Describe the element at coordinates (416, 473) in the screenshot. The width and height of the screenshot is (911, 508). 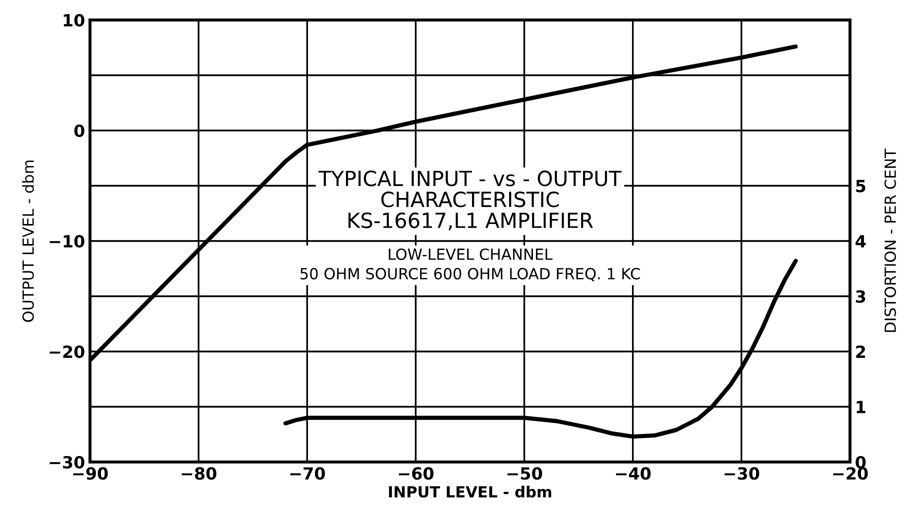
I see `x-tick-label: −60` at that location.